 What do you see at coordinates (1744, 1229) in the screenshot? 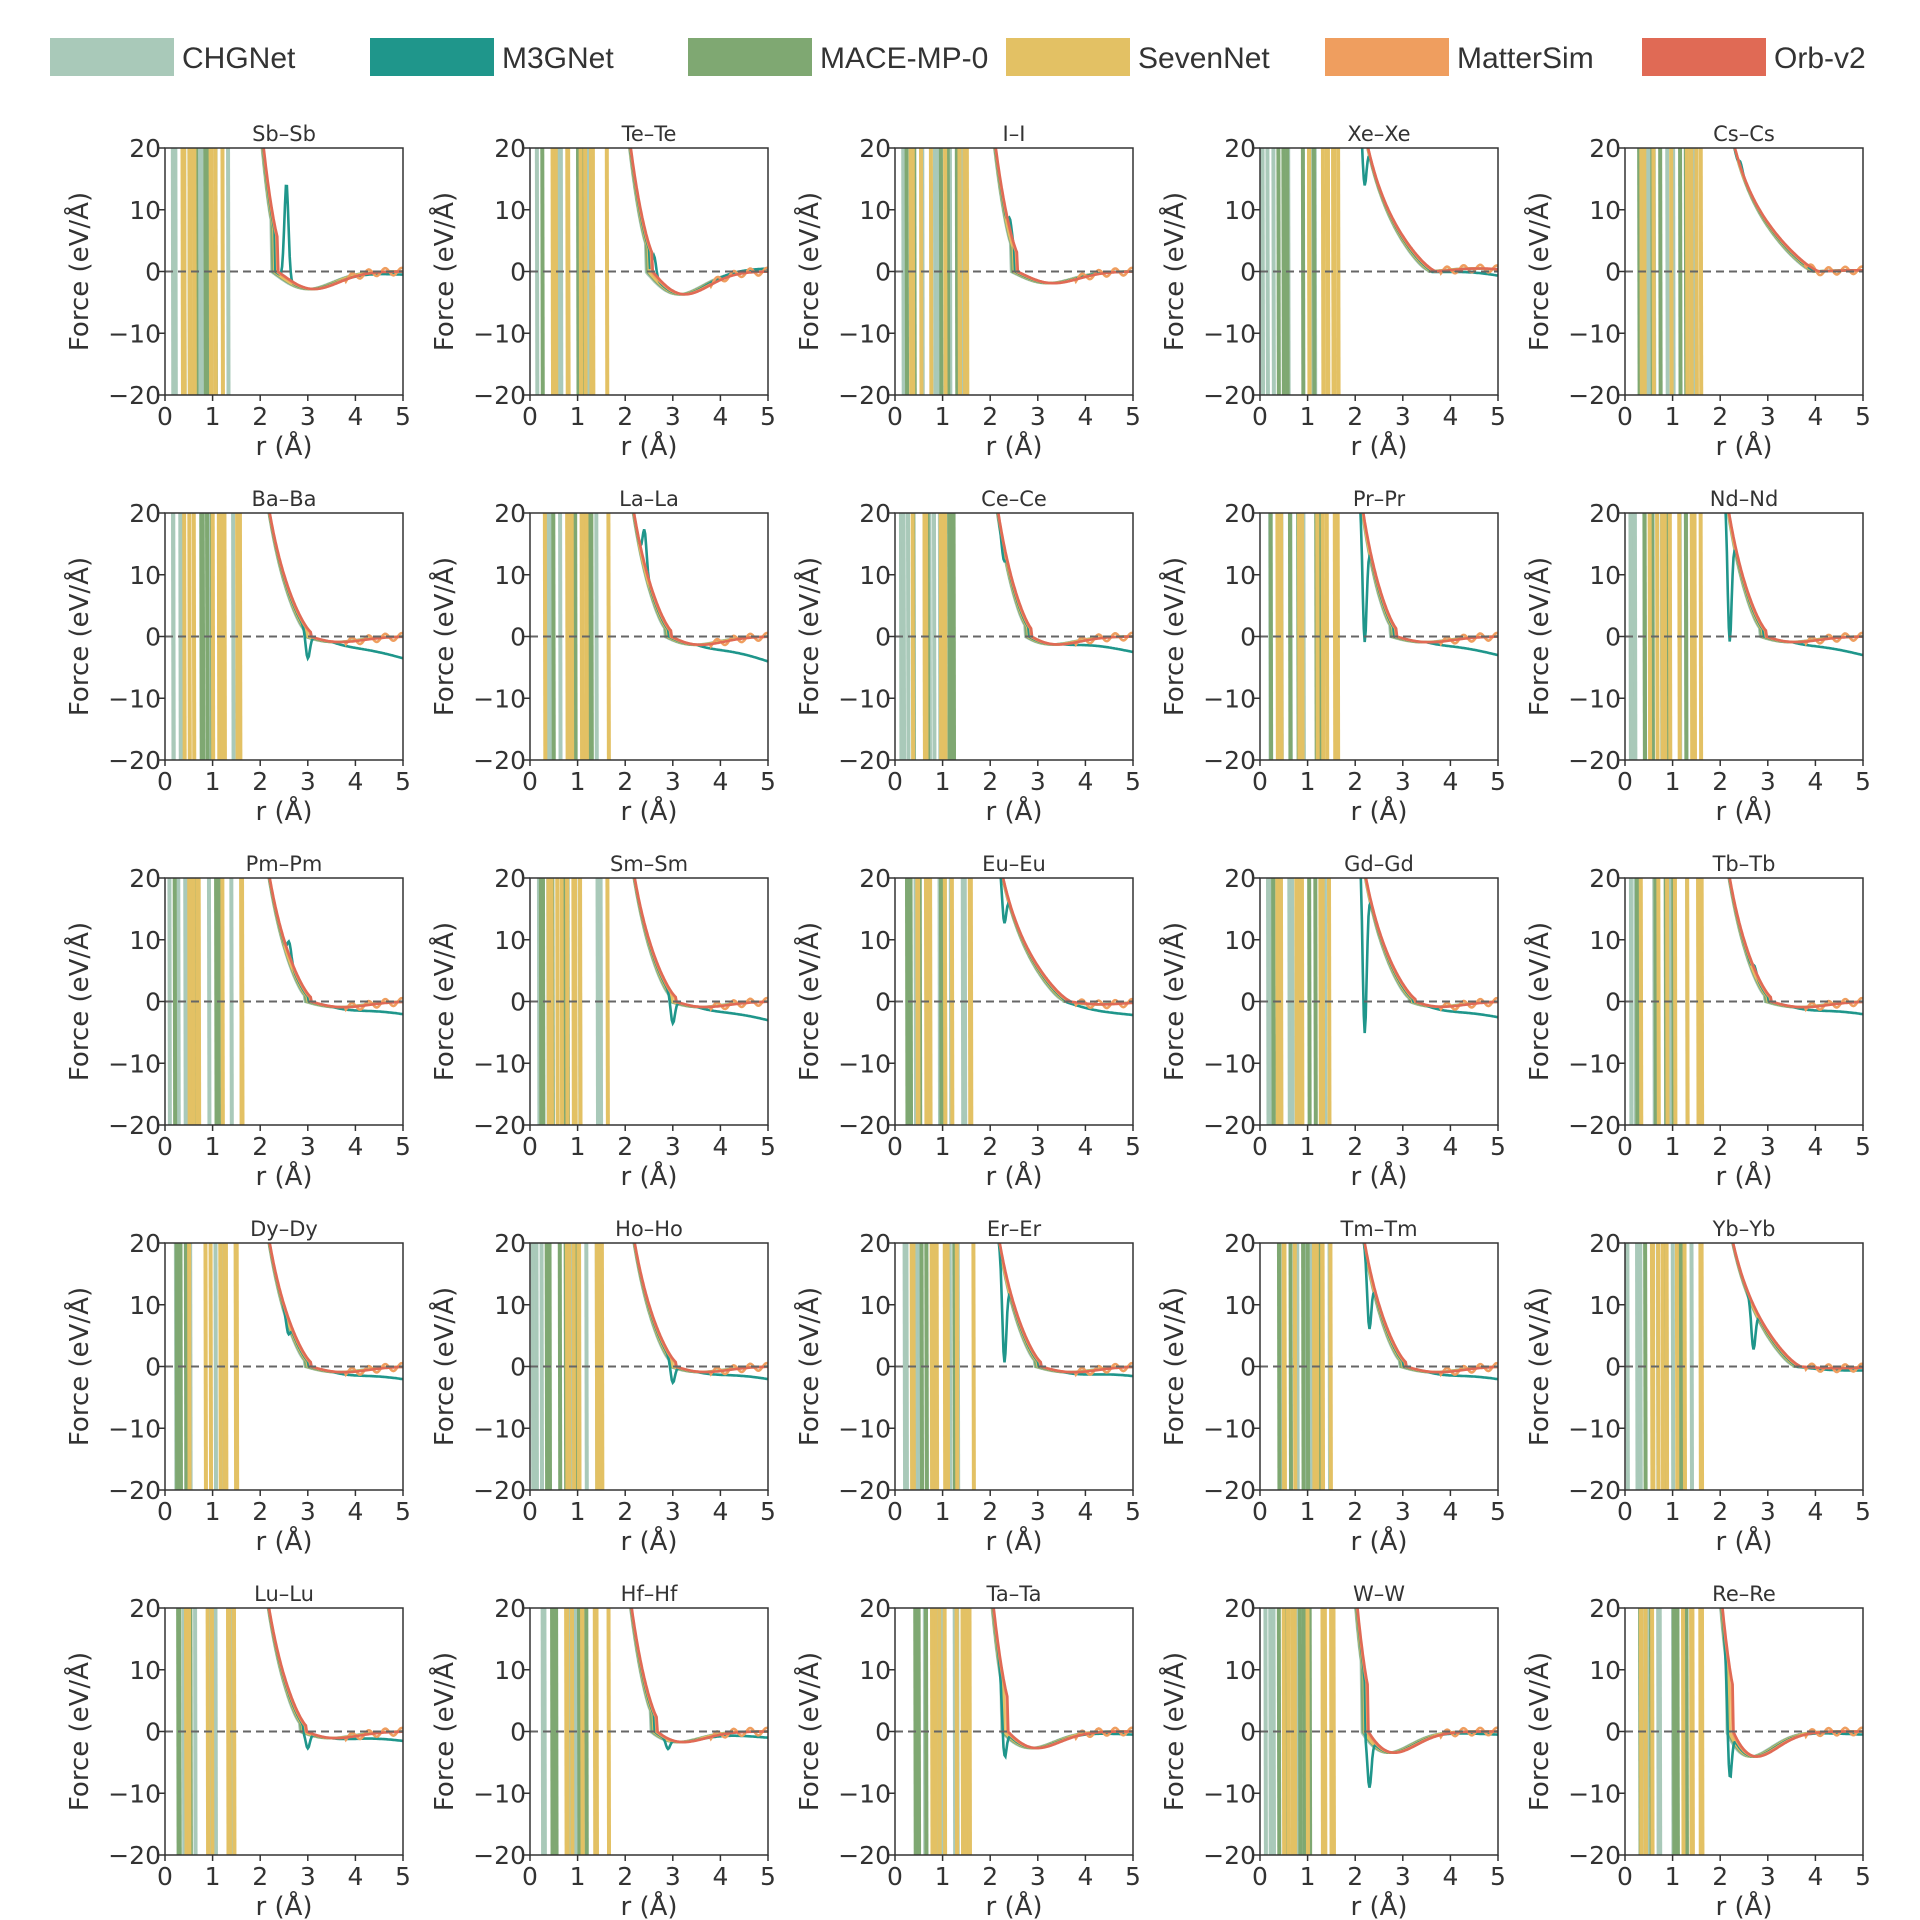
I see `panel-title: Yb–Yb` at bounding box center [1744, 1229].